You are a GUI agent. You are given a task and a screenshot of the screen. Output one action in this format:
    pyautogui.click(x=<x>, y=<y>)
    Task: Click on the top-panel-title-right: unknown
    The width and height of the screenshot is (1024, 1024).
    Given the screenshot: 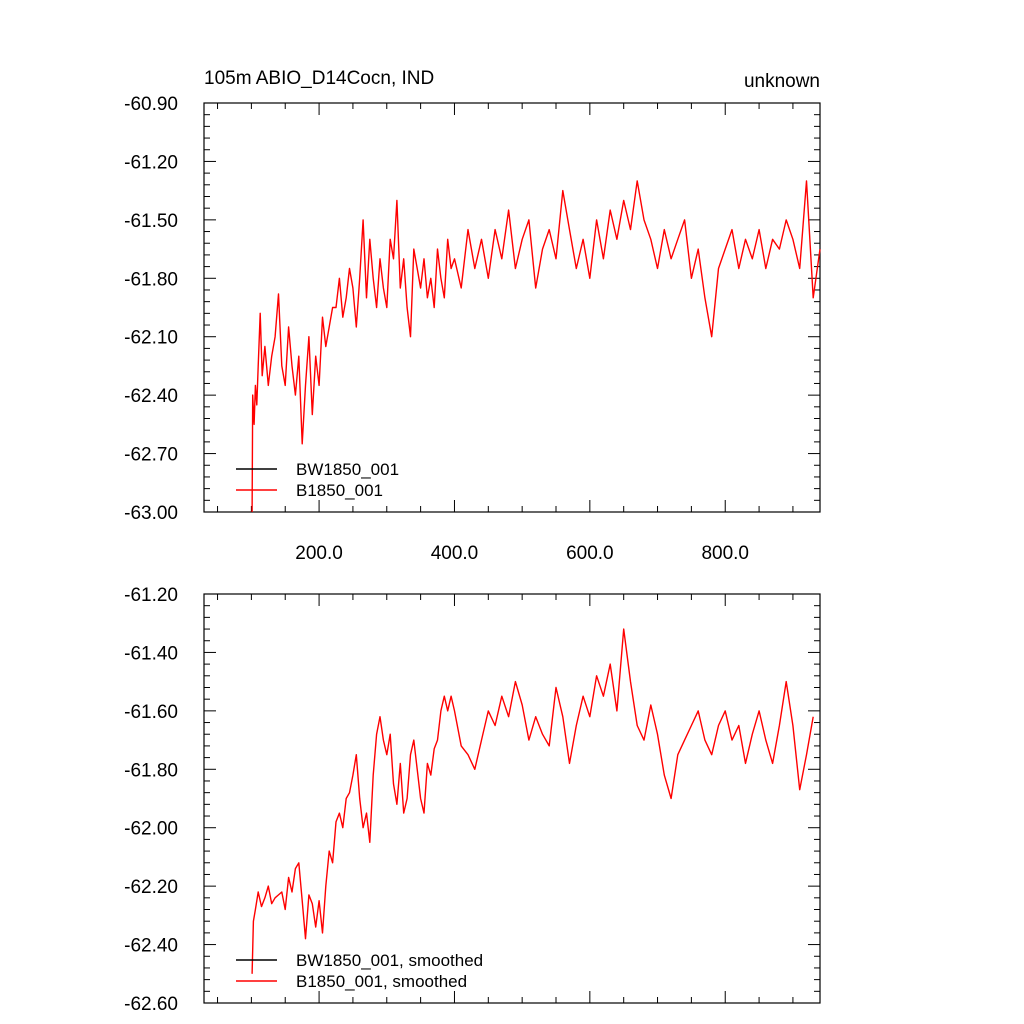 What is the action you would take?
    pyautogui.click(x=782, y=81)
    